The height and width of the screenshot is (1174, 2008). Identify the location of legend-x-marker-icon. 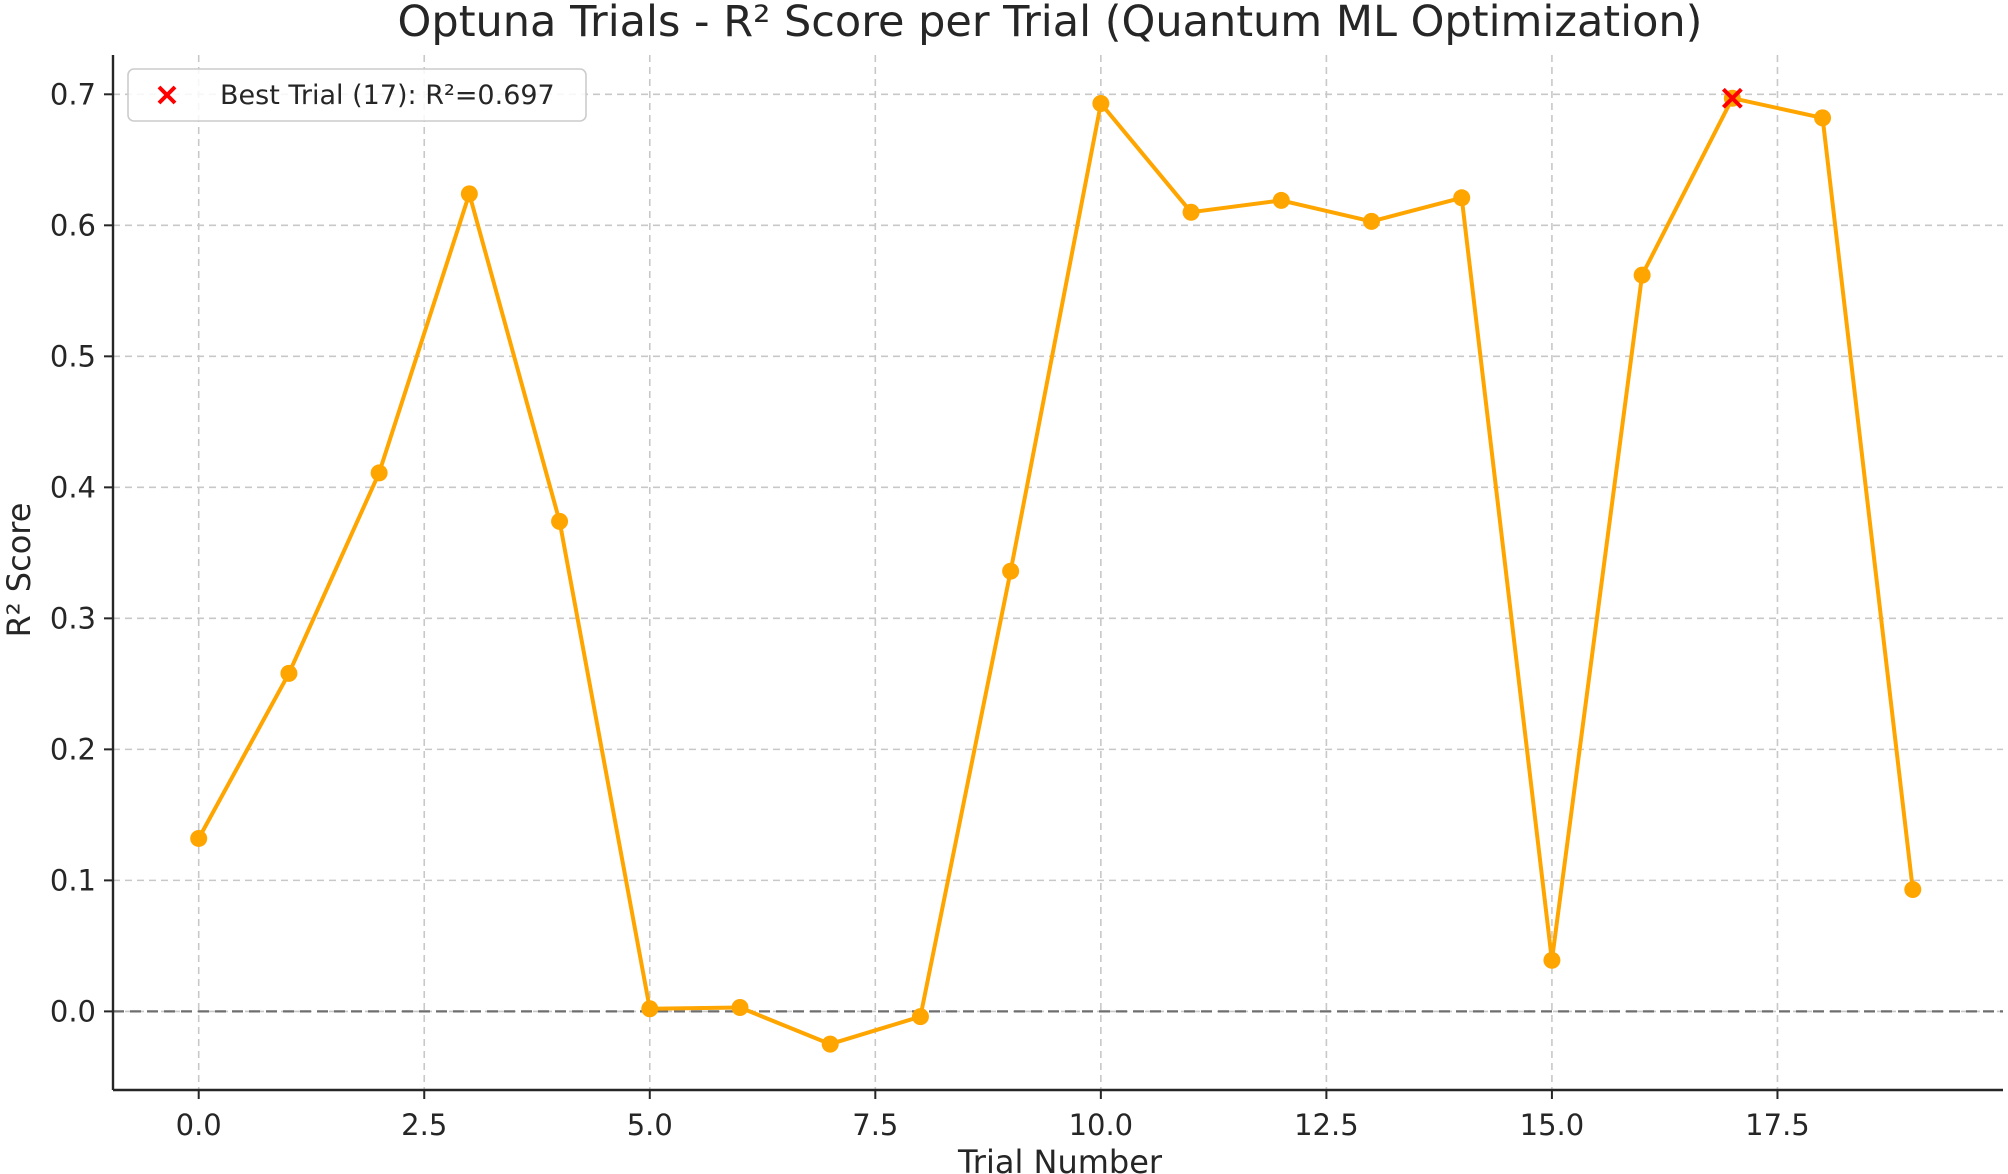
(167, 95).